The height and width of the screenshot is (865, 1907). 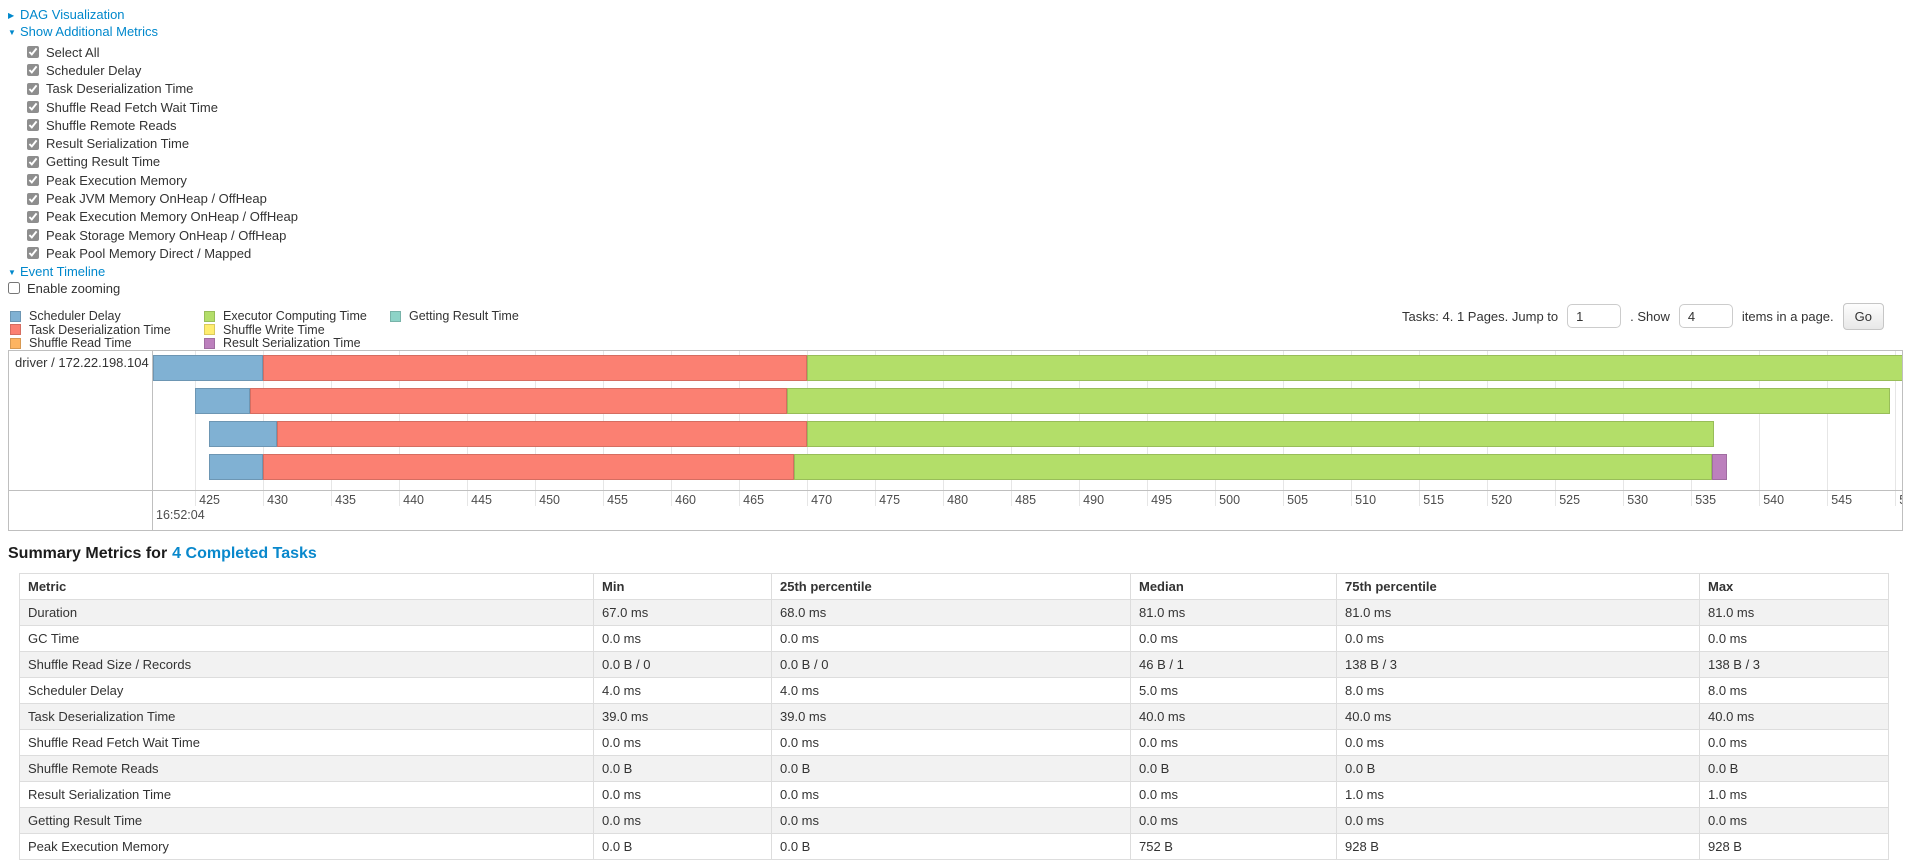 I want to click on timeline-axis-tick-label: 480, so click(x=958, y=499).